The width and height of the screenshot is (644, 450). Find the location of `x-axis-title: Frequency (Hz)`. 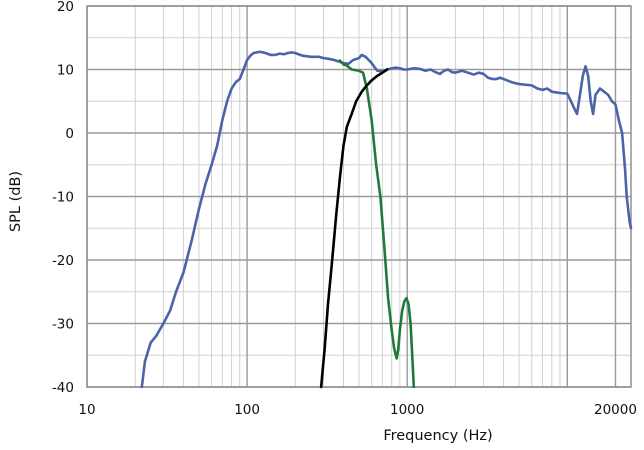

x-axis-title: Frequency (Hz) is located at coordinates (437, 436).